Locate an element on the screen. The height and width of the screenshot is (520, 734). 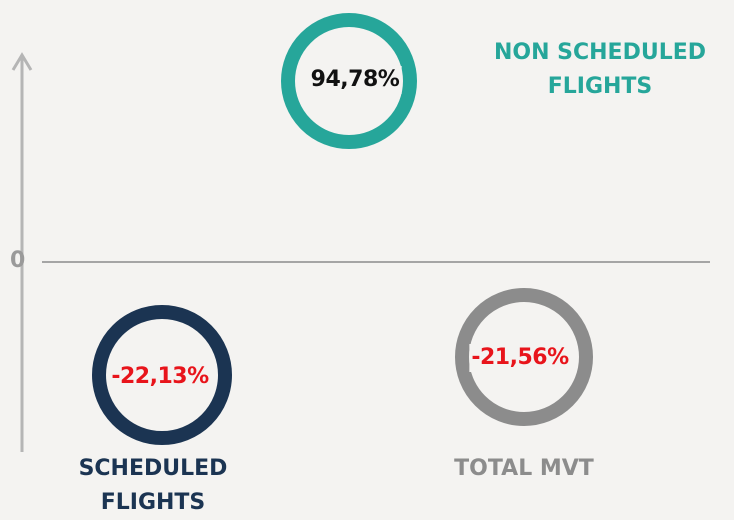
ring-total is located at coordinates (524, 357).